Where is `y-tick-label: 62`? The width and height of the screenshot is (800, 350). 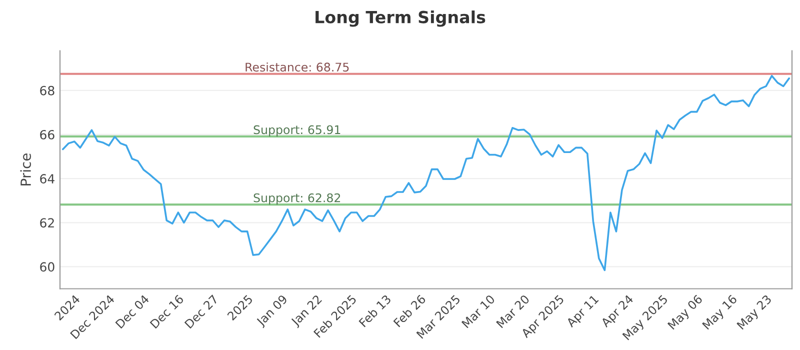 y-tick-label: 62 is located at coordinates (47, 223).